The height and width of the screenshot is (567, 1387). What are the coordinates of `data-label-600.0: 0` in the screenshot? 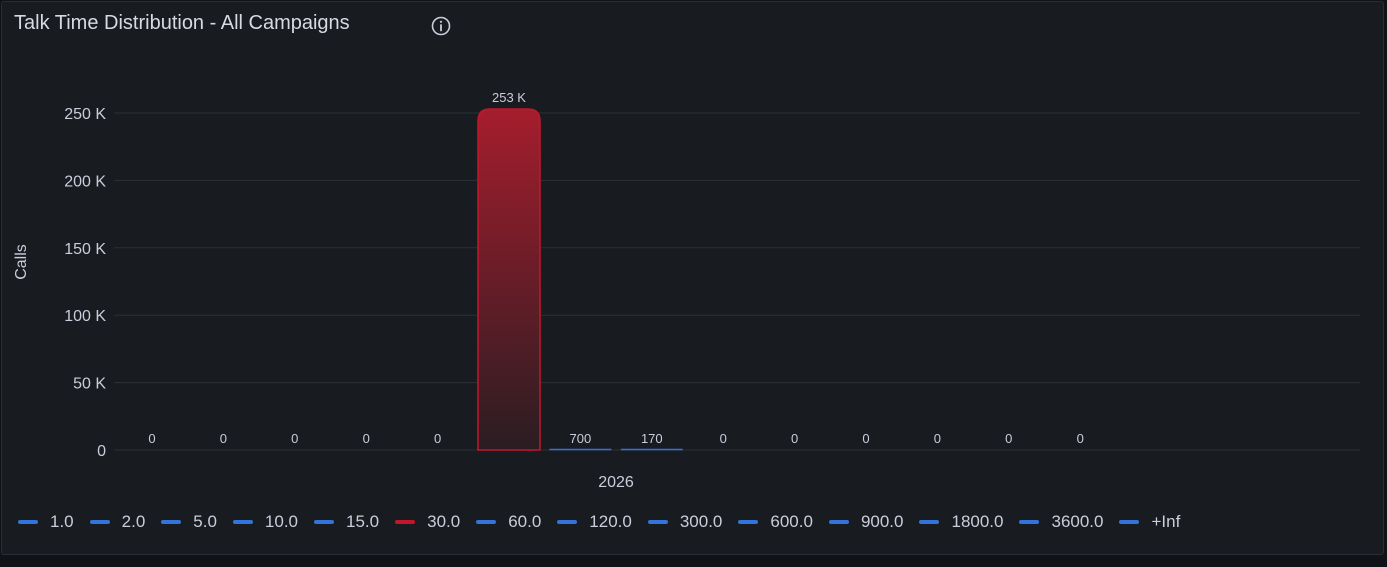 It's located at (794, 438).